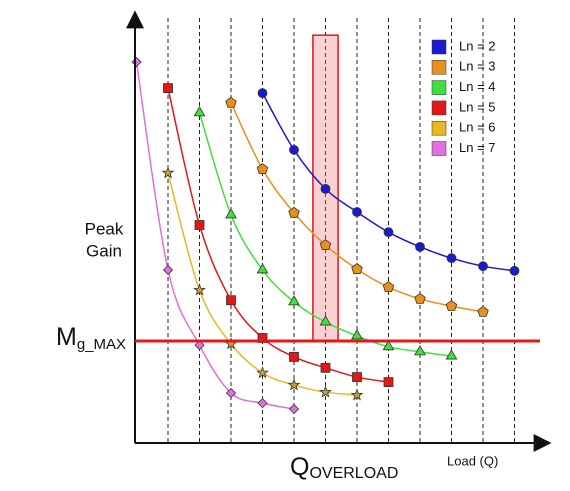  I want to click on mg-max-label: Mg_MAX, so click(91, 338).